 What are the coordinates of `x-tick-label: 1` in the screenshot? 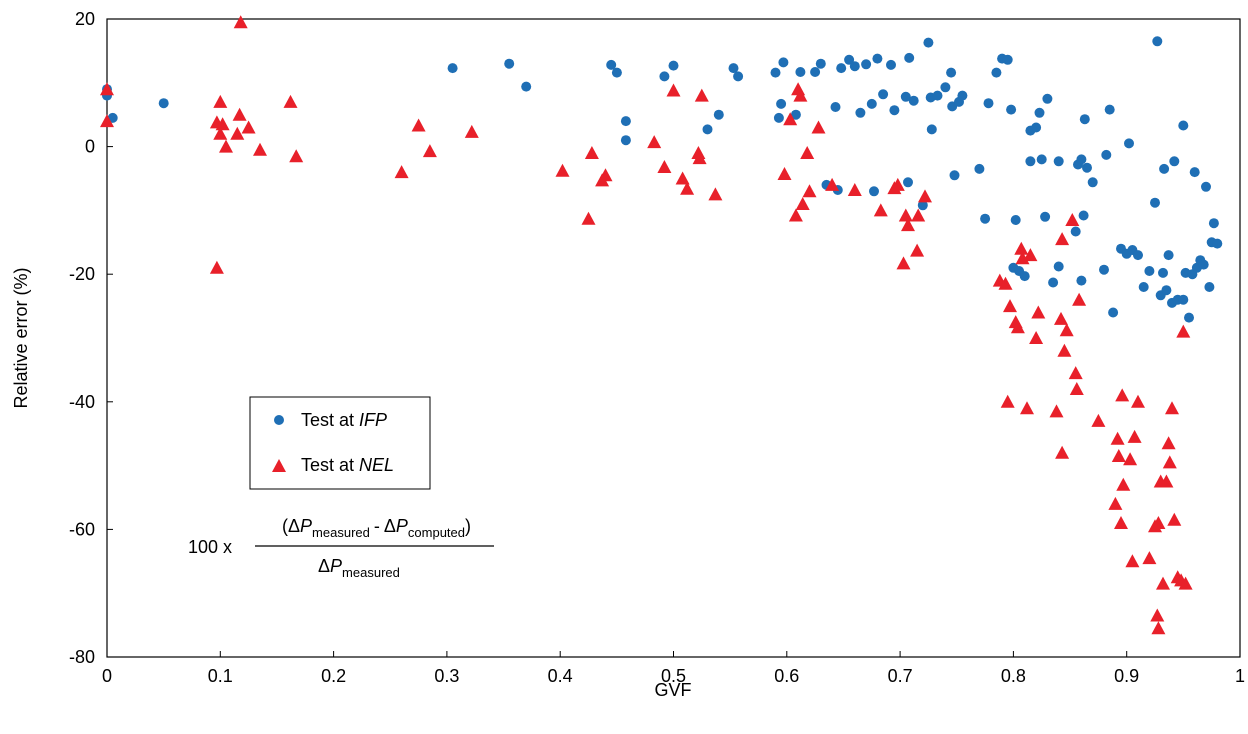 It's located at (1240, 676).